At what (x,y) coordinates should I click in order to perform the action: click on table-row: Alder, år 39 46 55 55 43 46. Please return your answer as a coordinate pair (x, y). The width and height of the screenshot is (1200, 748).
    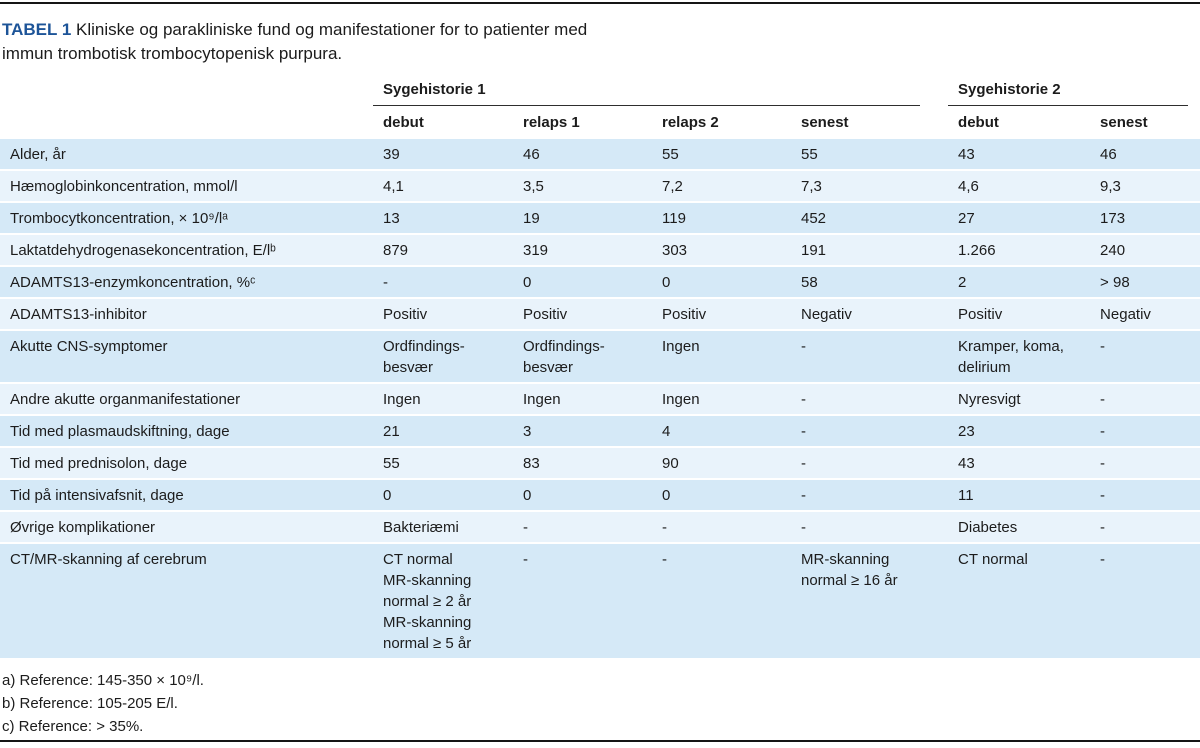
    Looking at the image, I should click on (600, 155).